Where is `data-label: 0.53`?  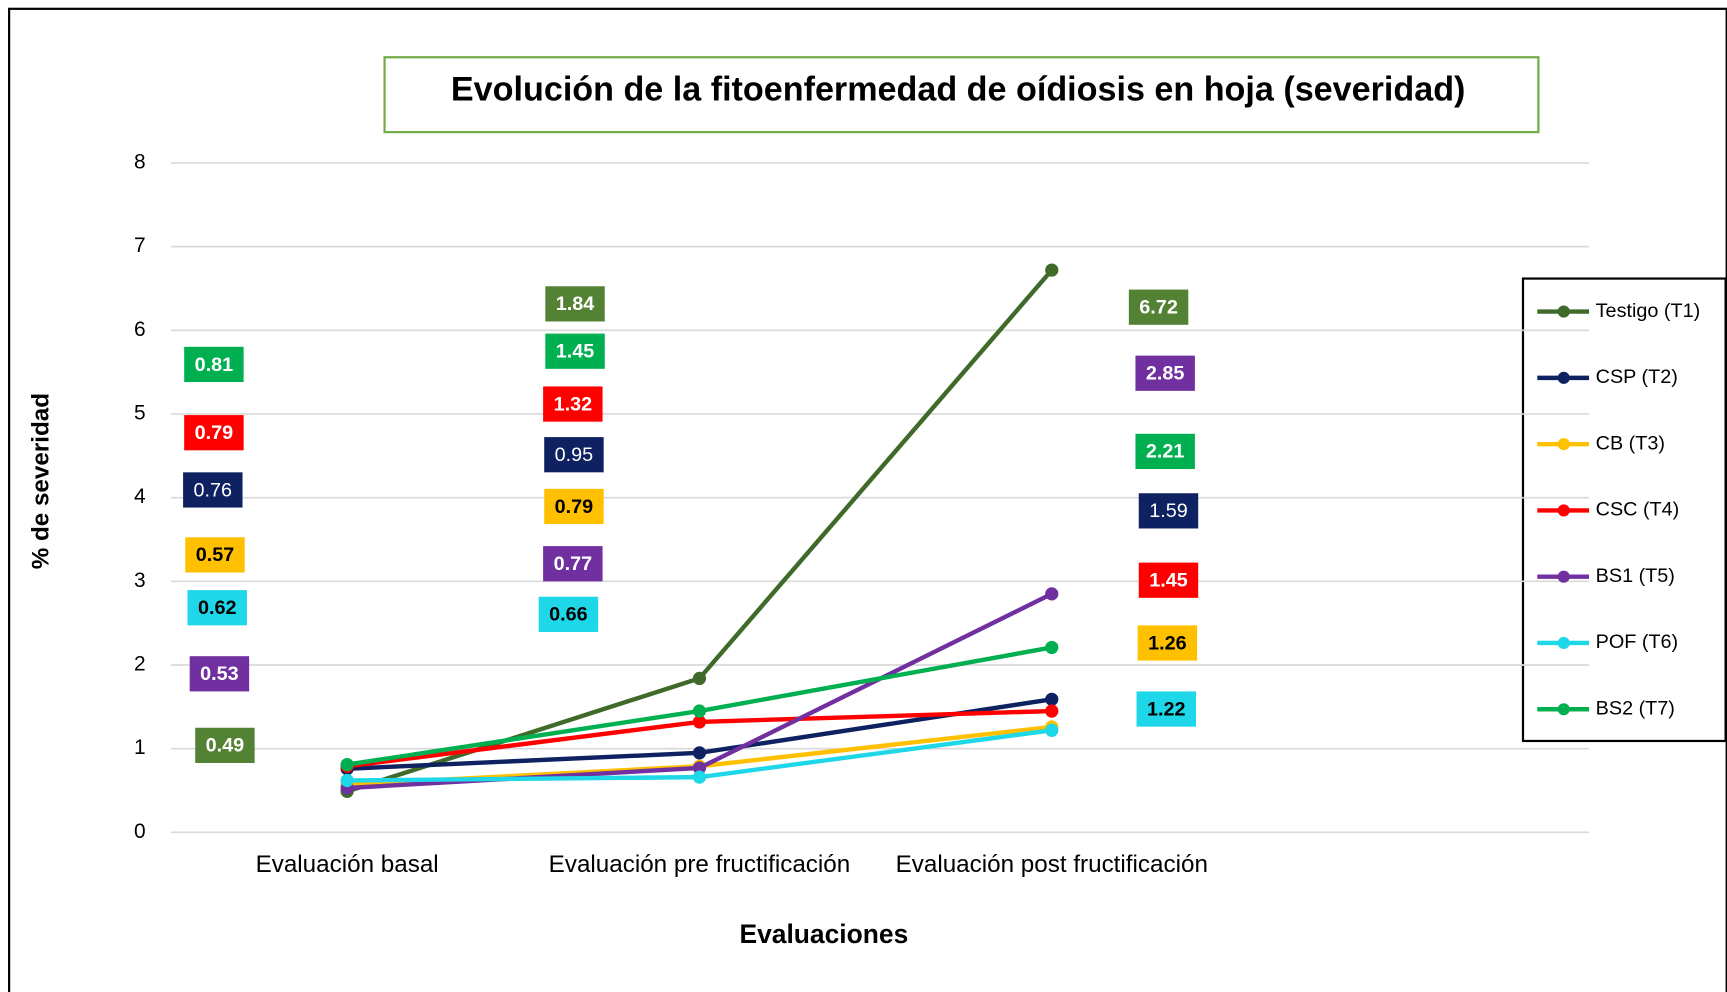
data-label: 0.53 is located at coordinates (219, 674).